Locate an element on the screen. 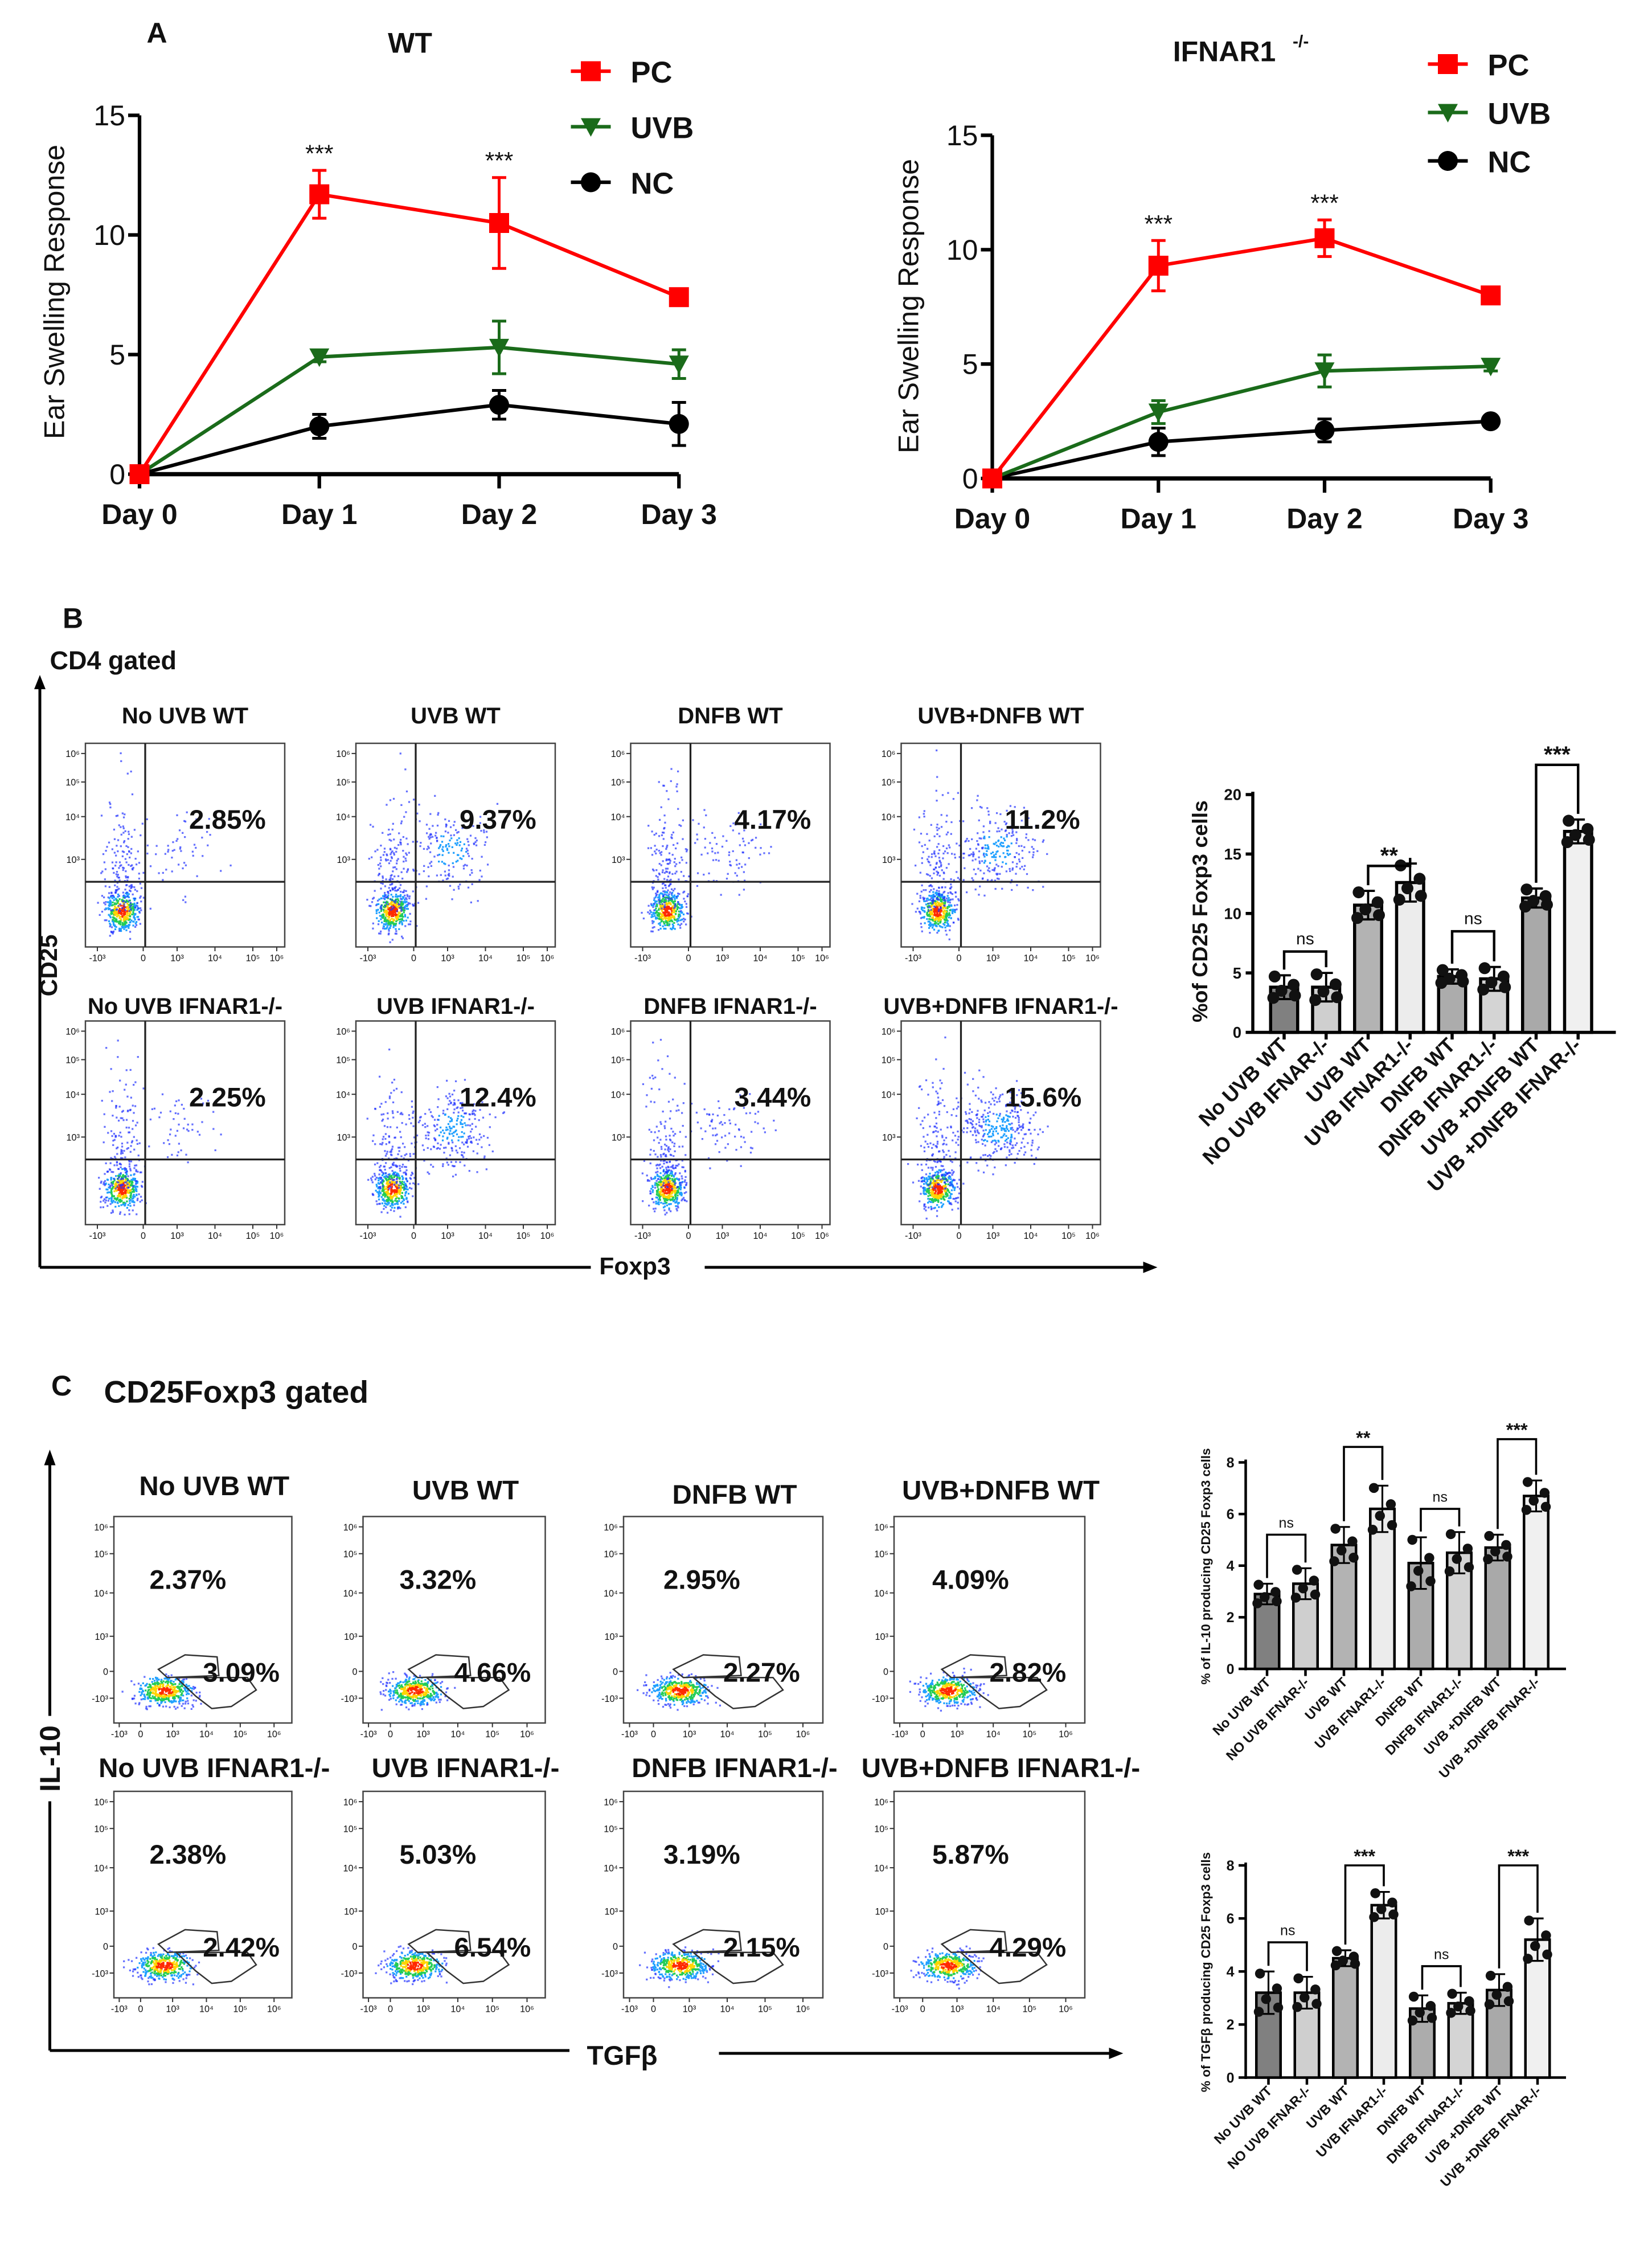 The height and width of the screenshot is (2251, 1652). significance-bracket is located at coordinates (1440, 1520).